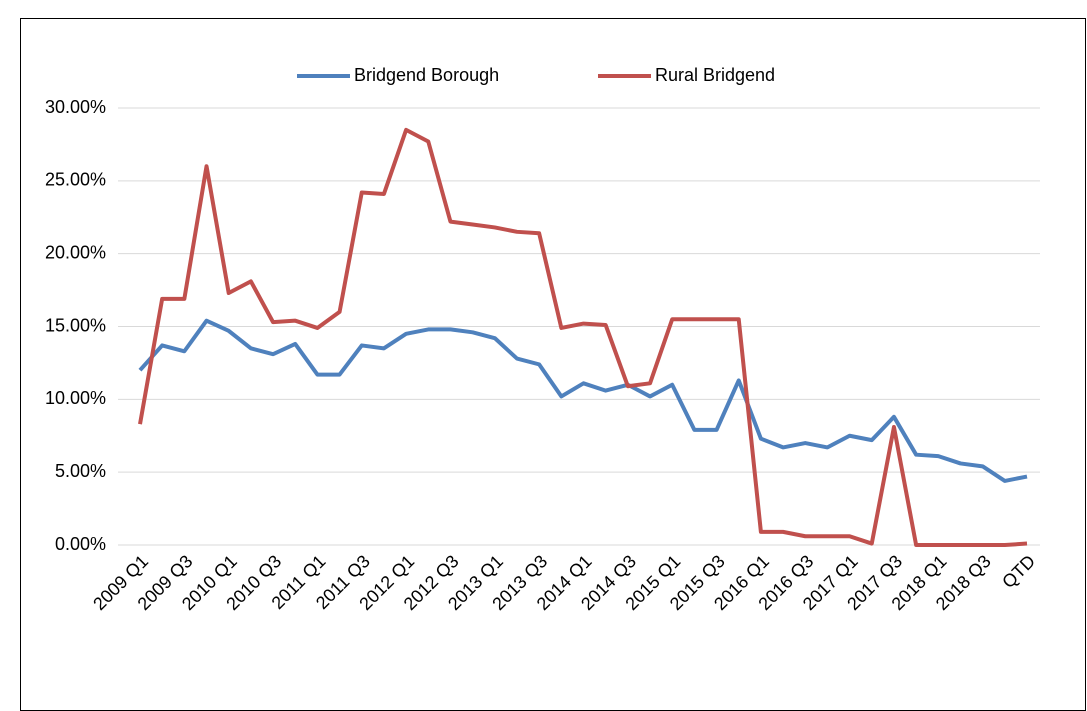 The height and width of the screenshot is (711, 1087). What do you see at coordinates (426, 75) in the screenshot?
I see `legend-label: Bridgend Borough` at bounding box center [426, 75].